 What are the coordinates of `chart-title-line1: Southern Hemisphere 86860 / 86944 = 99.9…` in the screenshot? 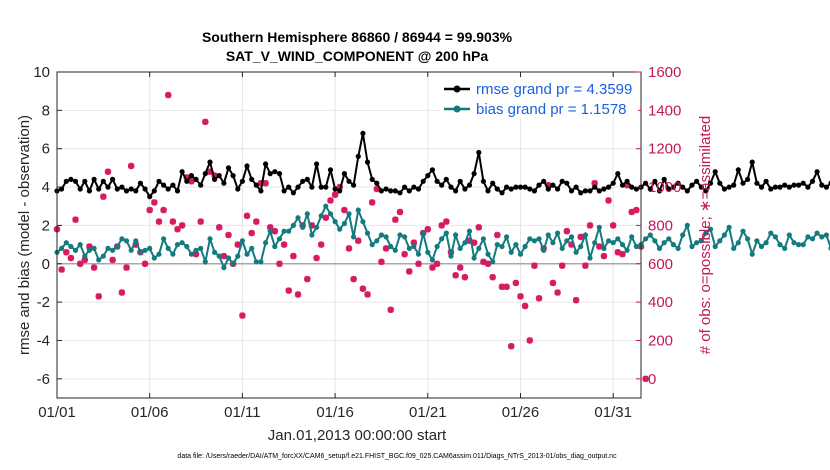 It's located at (357, 37).